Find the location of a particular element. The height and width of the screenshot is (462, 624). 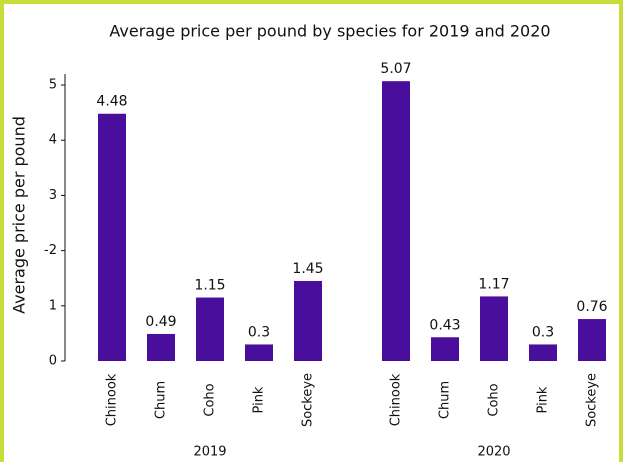

y-tick-label: 3 is located at coordinates (53, 195).